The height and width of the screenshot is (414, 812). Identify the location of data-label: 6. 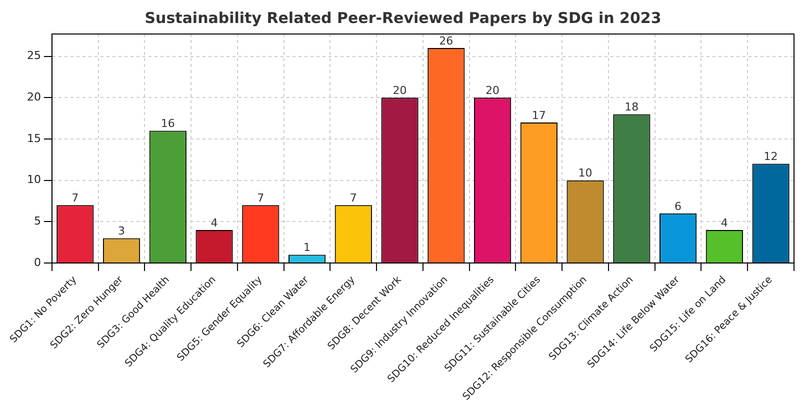
(678, 206).